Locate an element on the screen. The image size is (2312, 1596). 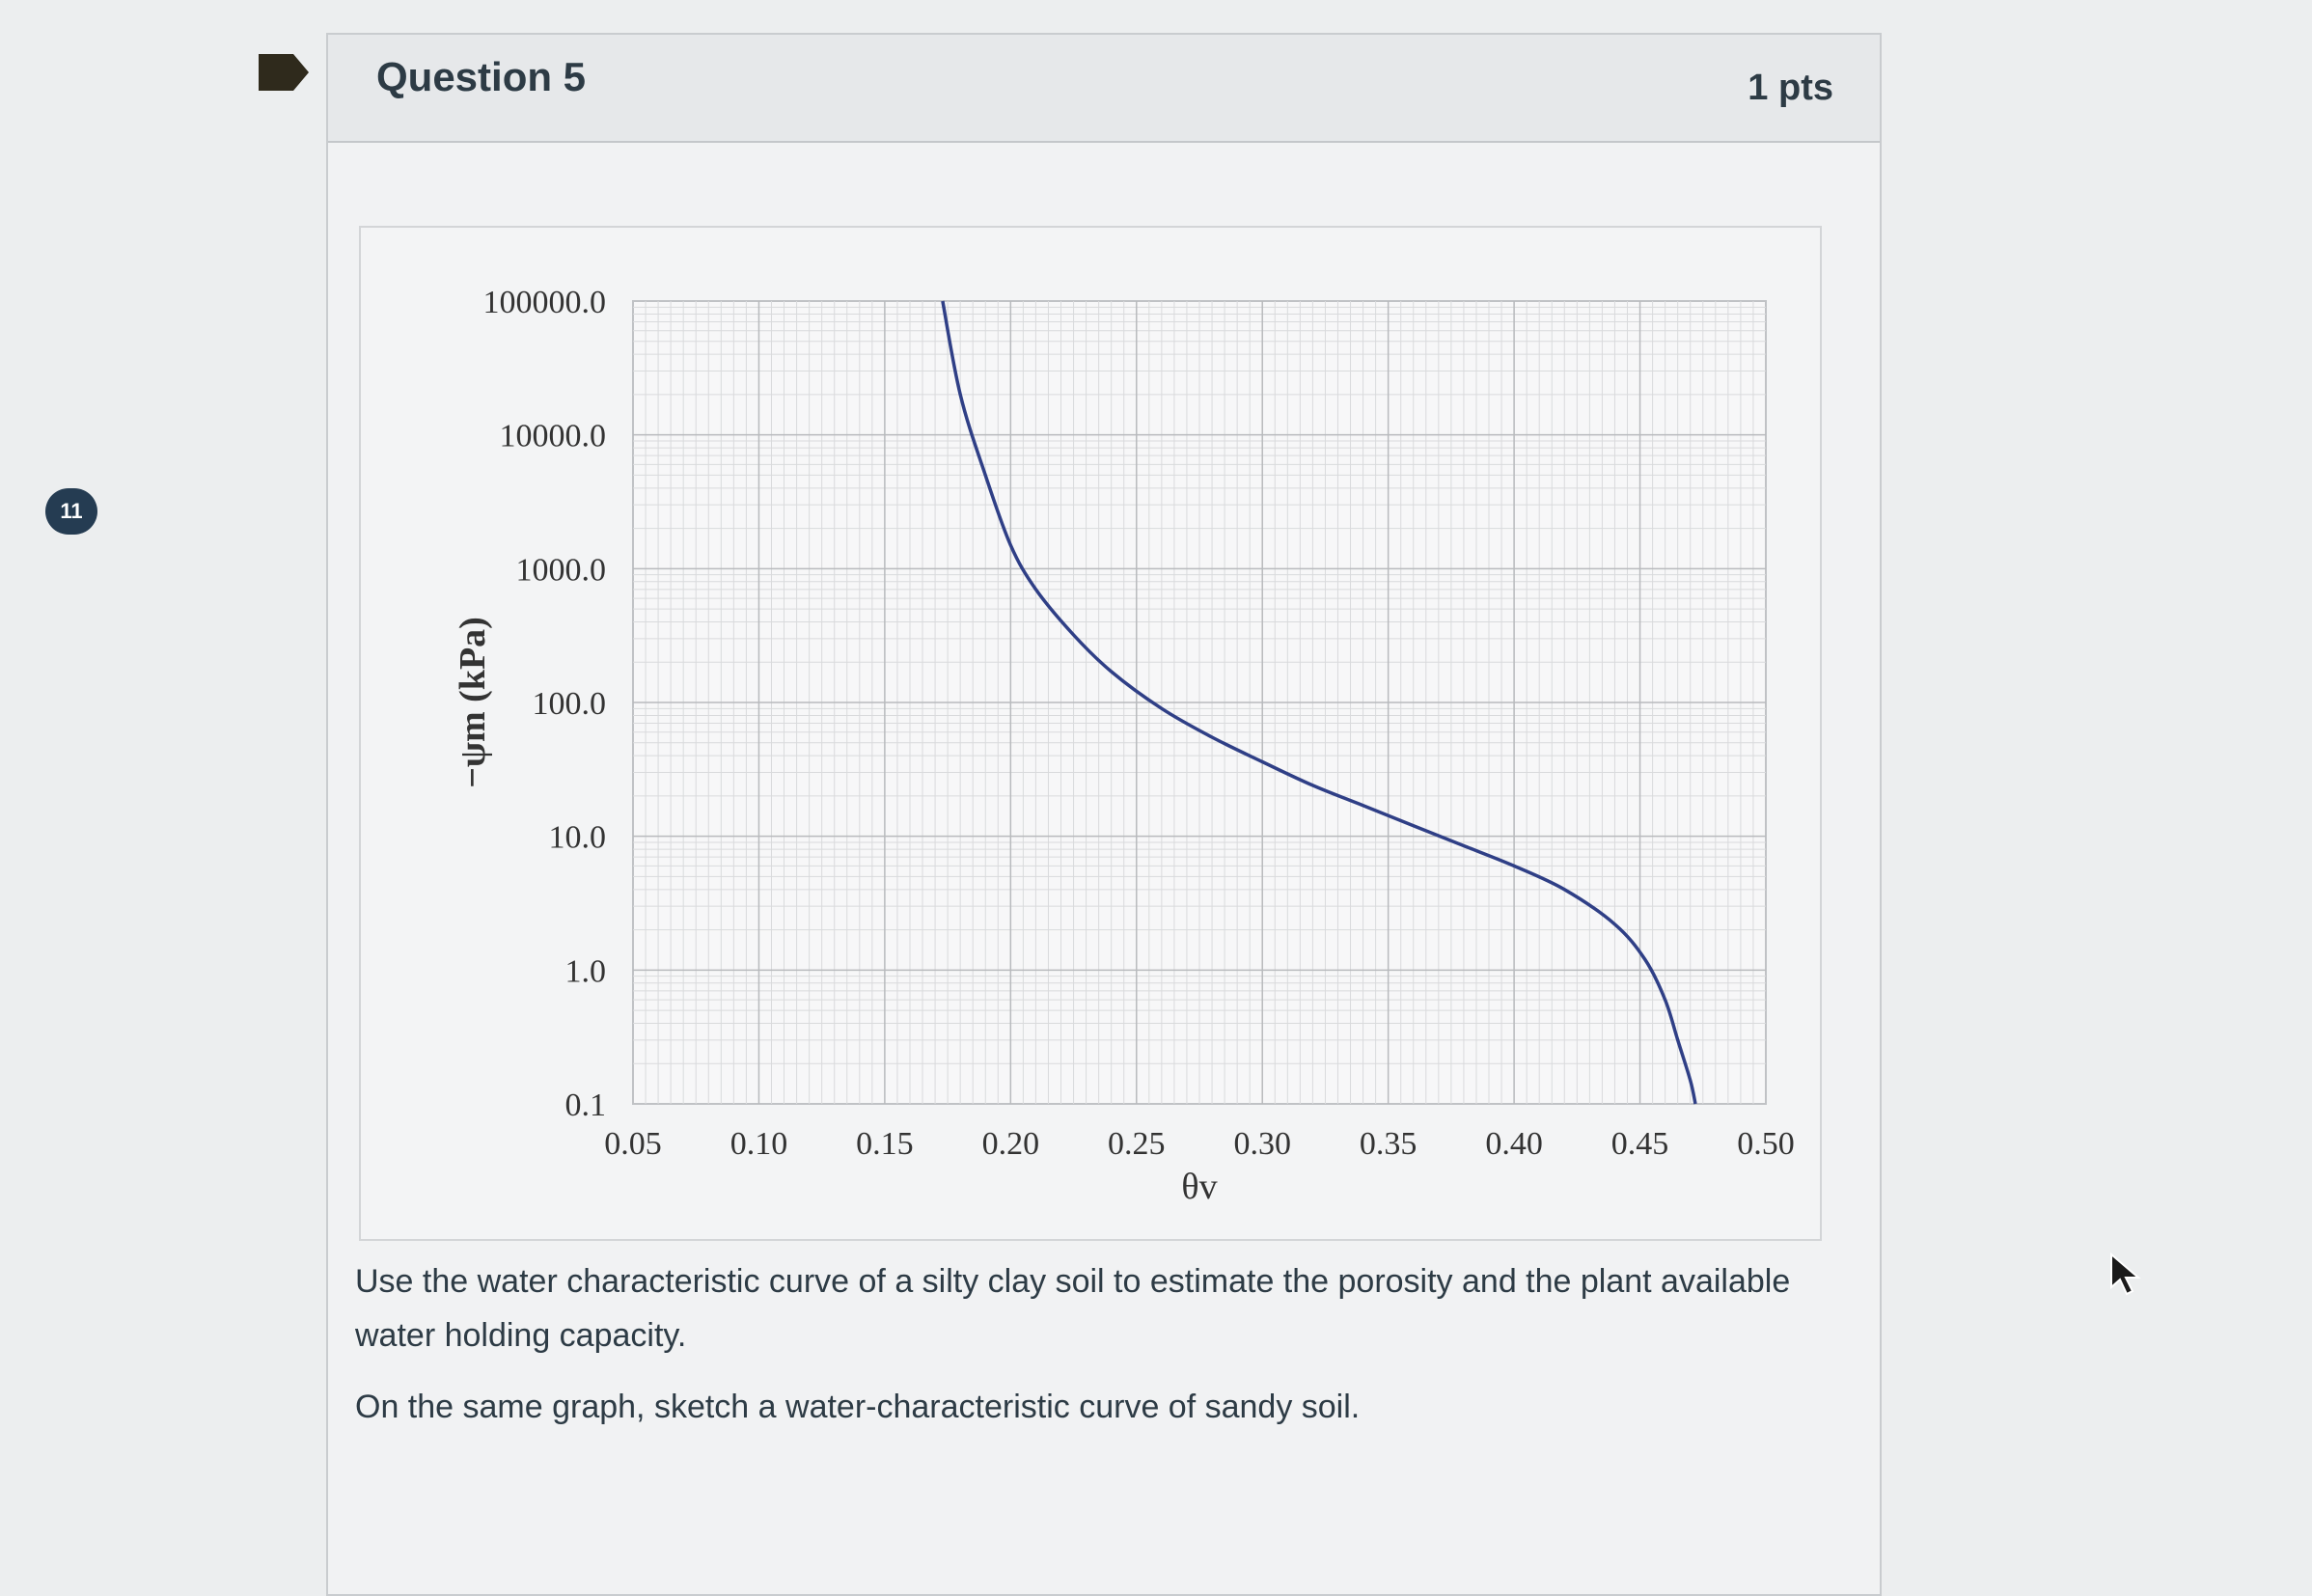
left-rail is located at coordinates (144, 776).